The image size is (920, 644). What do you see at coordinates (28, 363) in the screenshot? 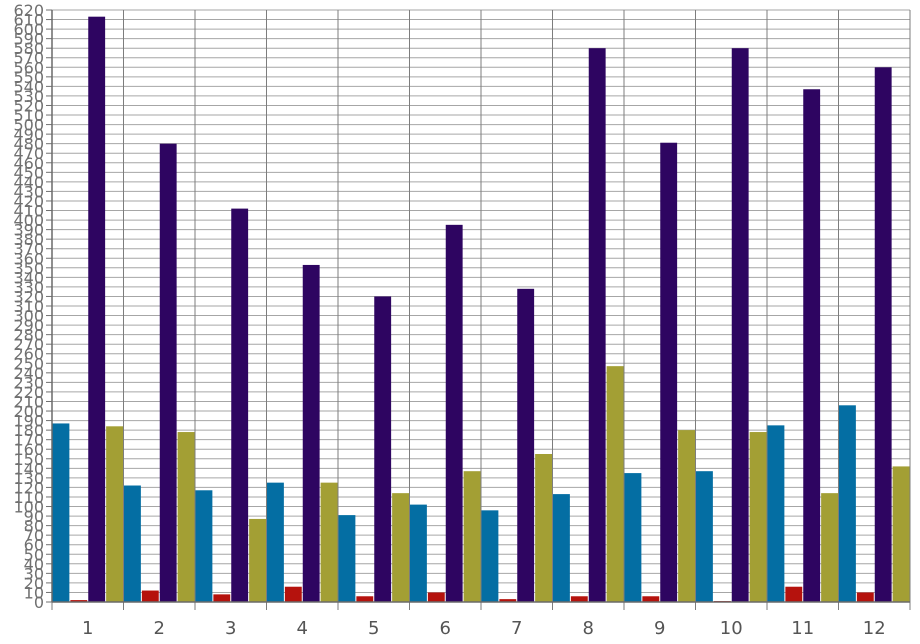
I see `y-tick-label: 250` at bounding box center [28, 363].